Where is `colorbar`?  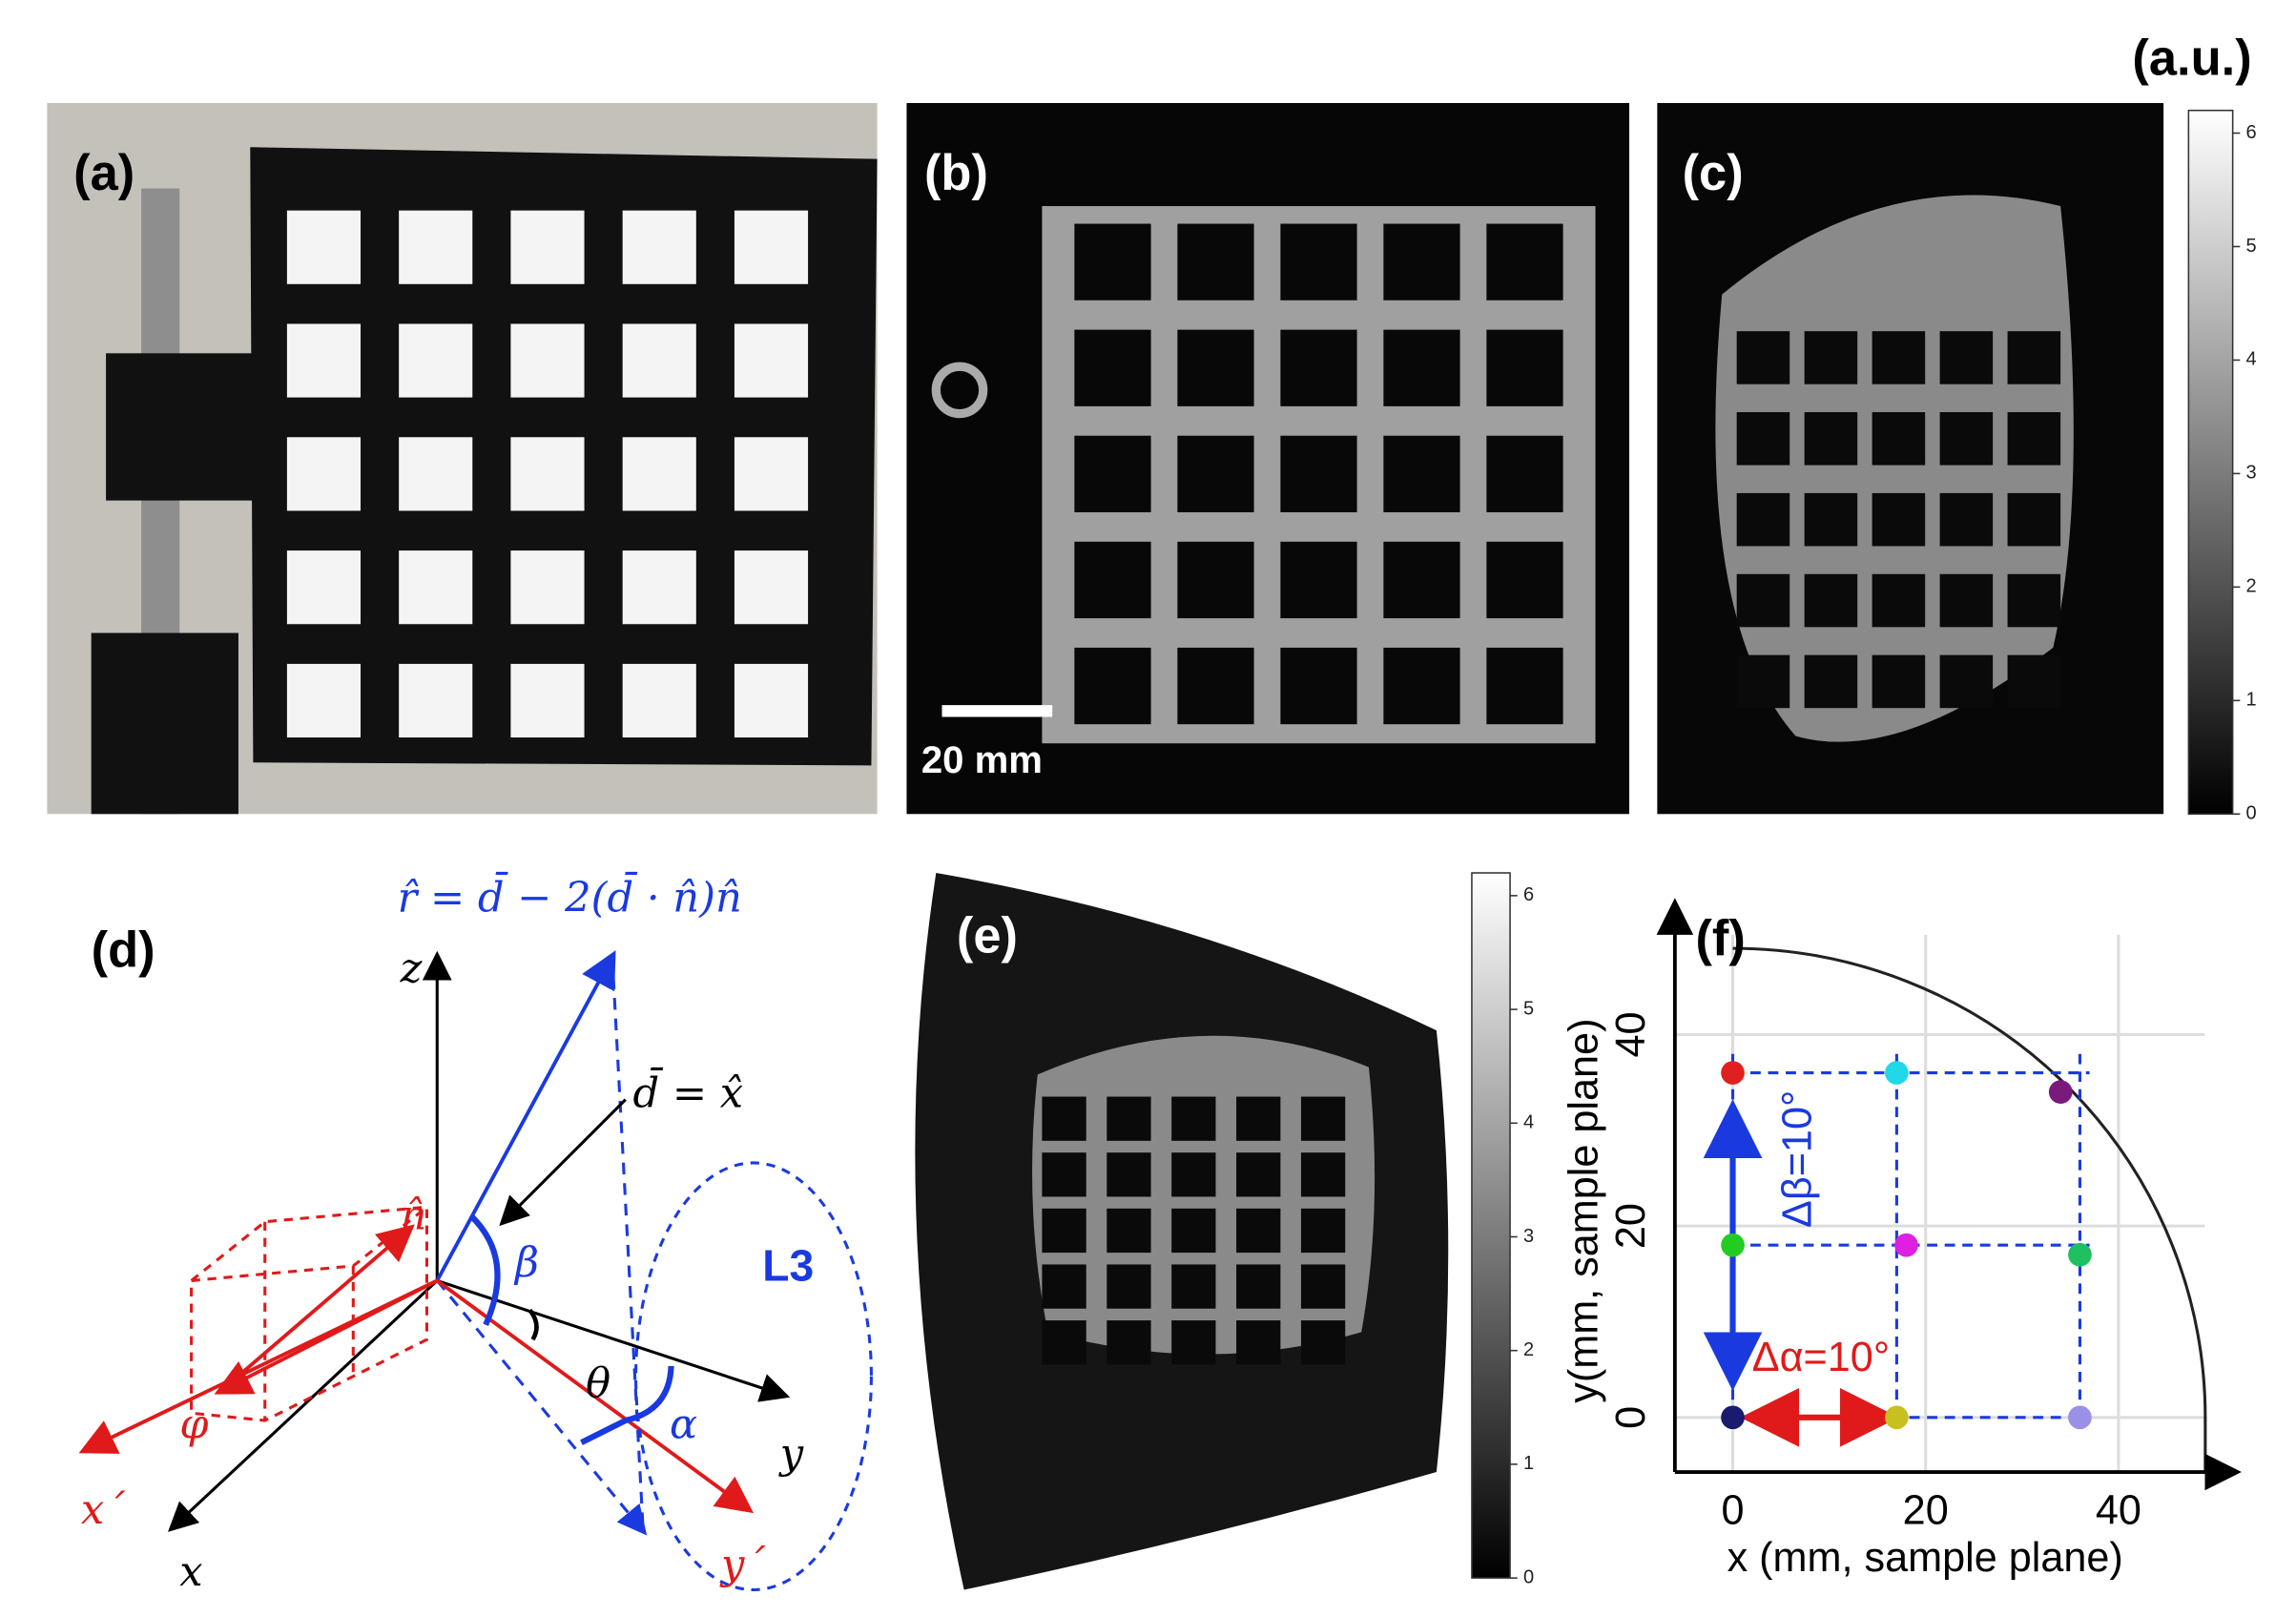
colorbar is located at coordinates (1491, 1225).